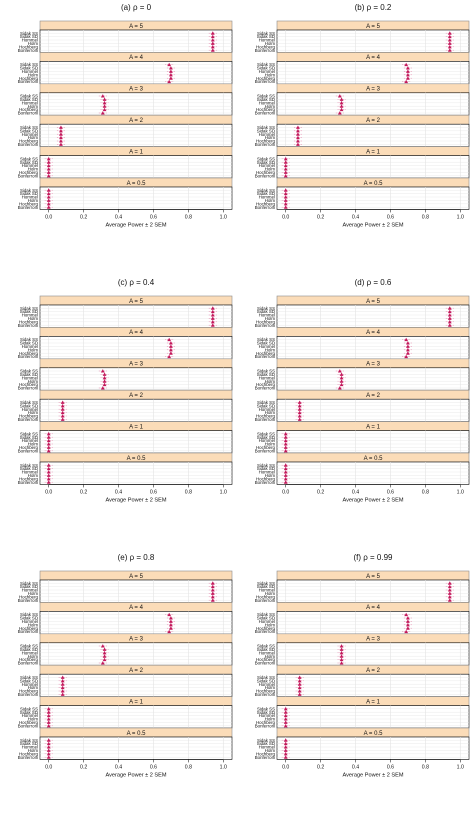 The width and height of the screenshot is (474, 823). Describe the element at coordinates (373, 768) in the screenshot. I see `x-axis: 0.0 0.2 0.4 0.6 0.8 1.0 Average Power ± 2 SEM` at that location.